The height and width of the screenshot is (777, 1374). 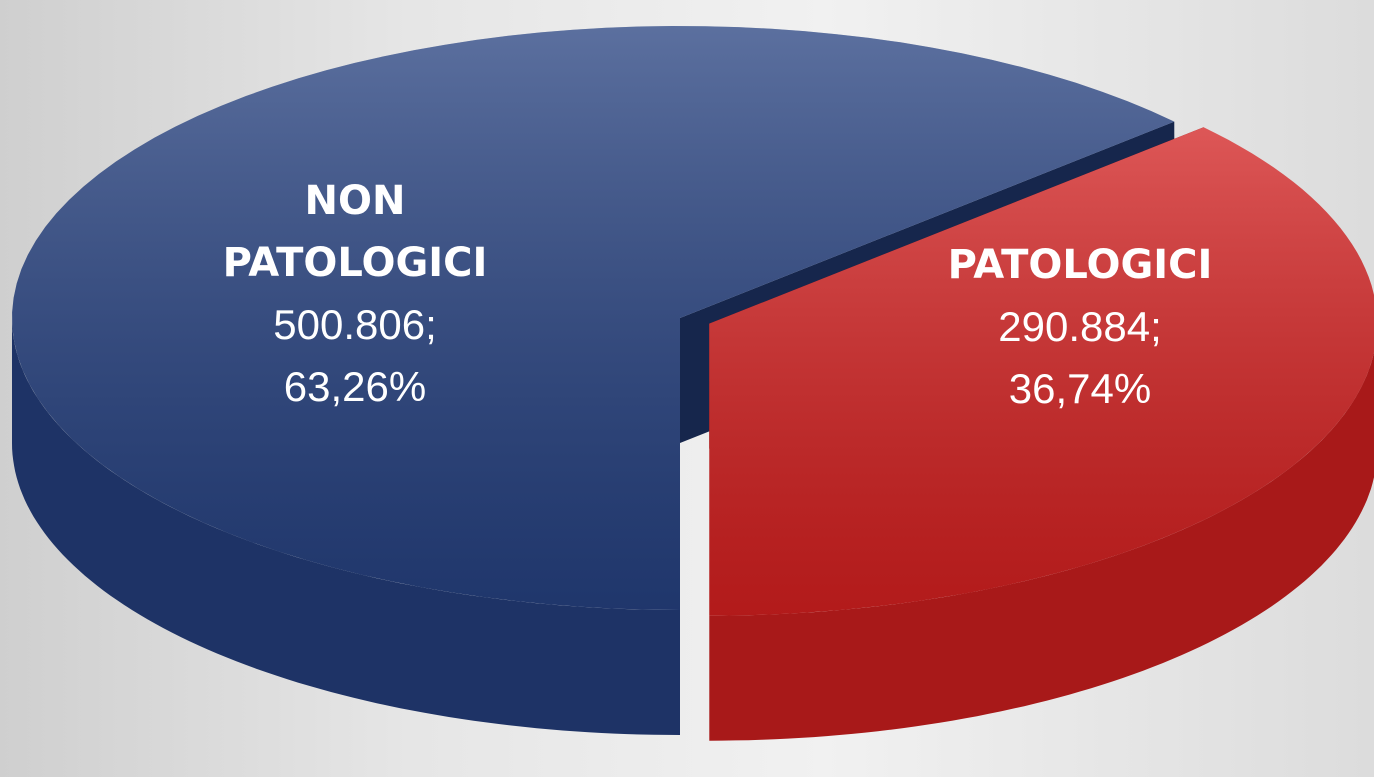 I want to click on slice-label: PATOLOGICI 290.884; 36,74%, so click(x=1080, y=327).